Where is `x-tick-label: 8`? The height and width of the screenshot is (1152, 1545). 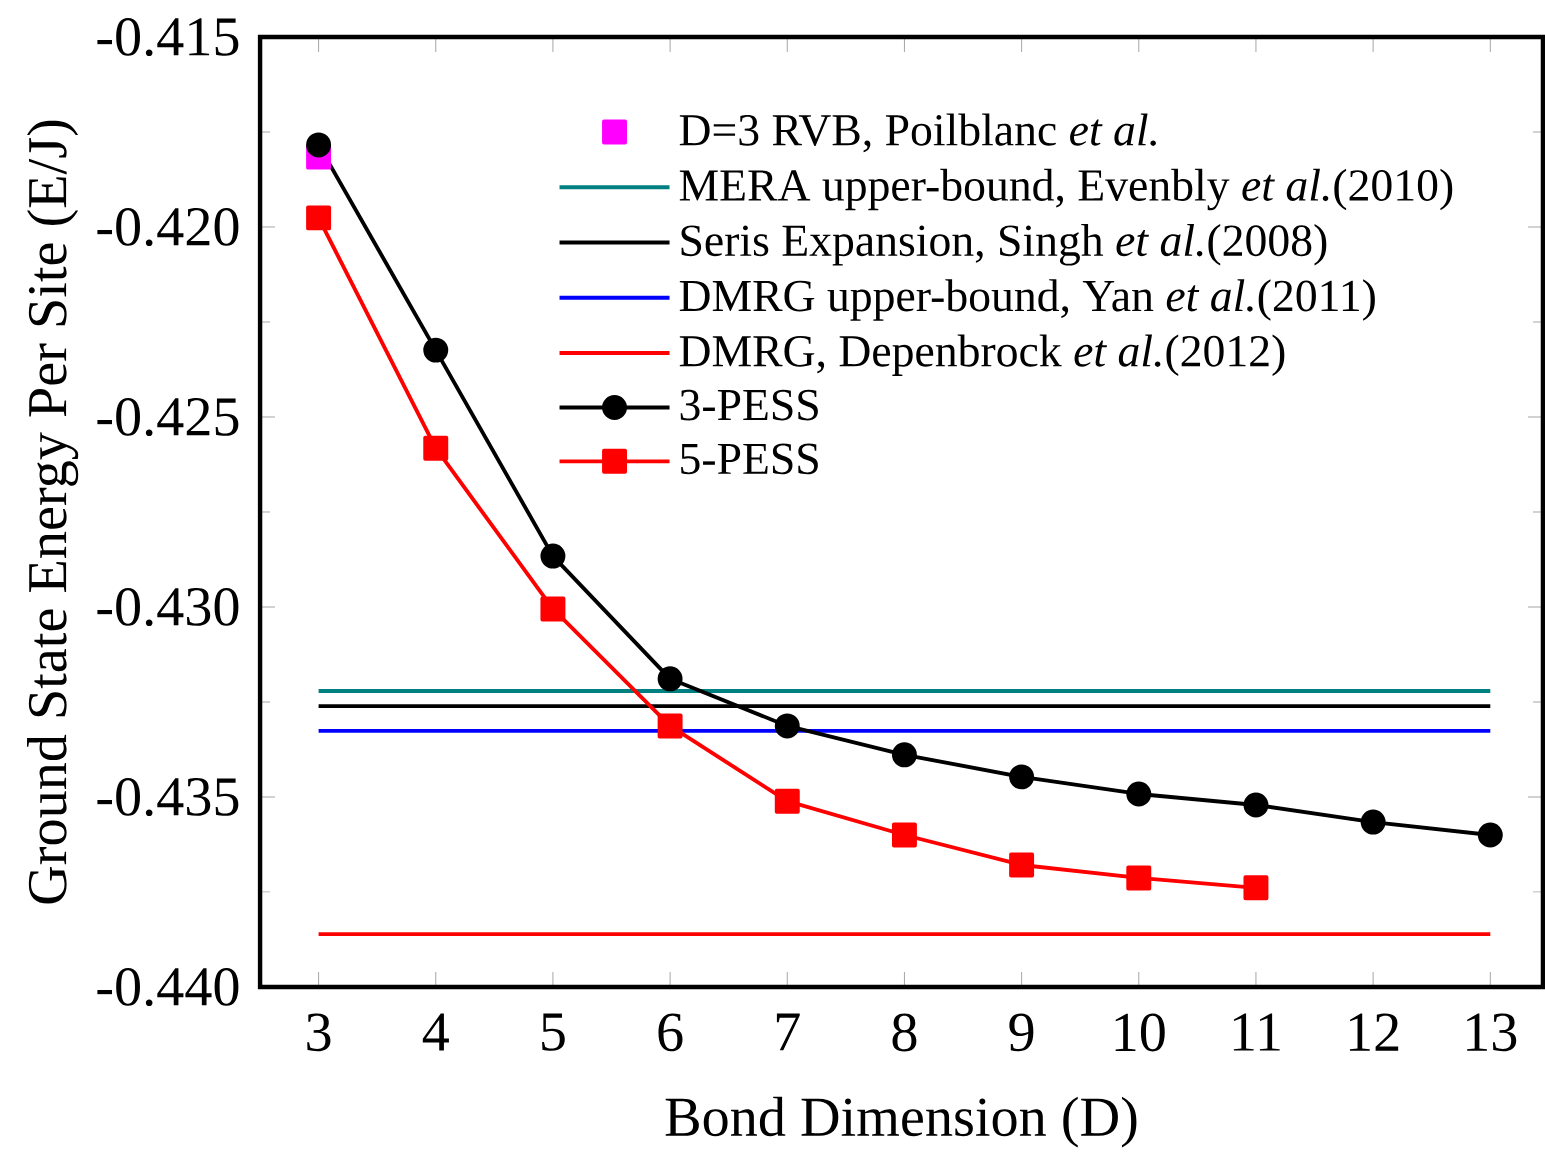 x-tick-label: 8 is located at coordinates (904, 1032).